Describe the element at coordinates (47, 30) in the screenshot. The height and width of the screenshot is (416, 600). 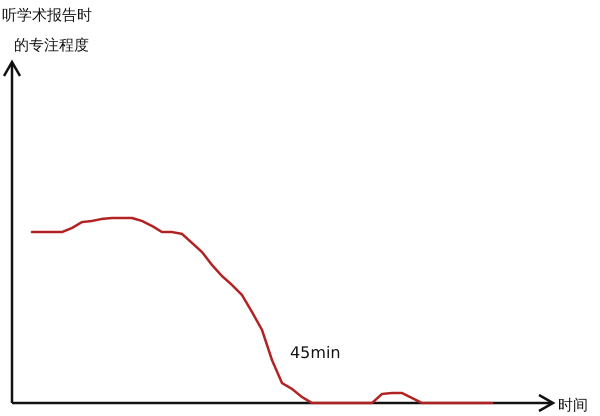
I see `text: 听学术报告时的专注程度` at that location.